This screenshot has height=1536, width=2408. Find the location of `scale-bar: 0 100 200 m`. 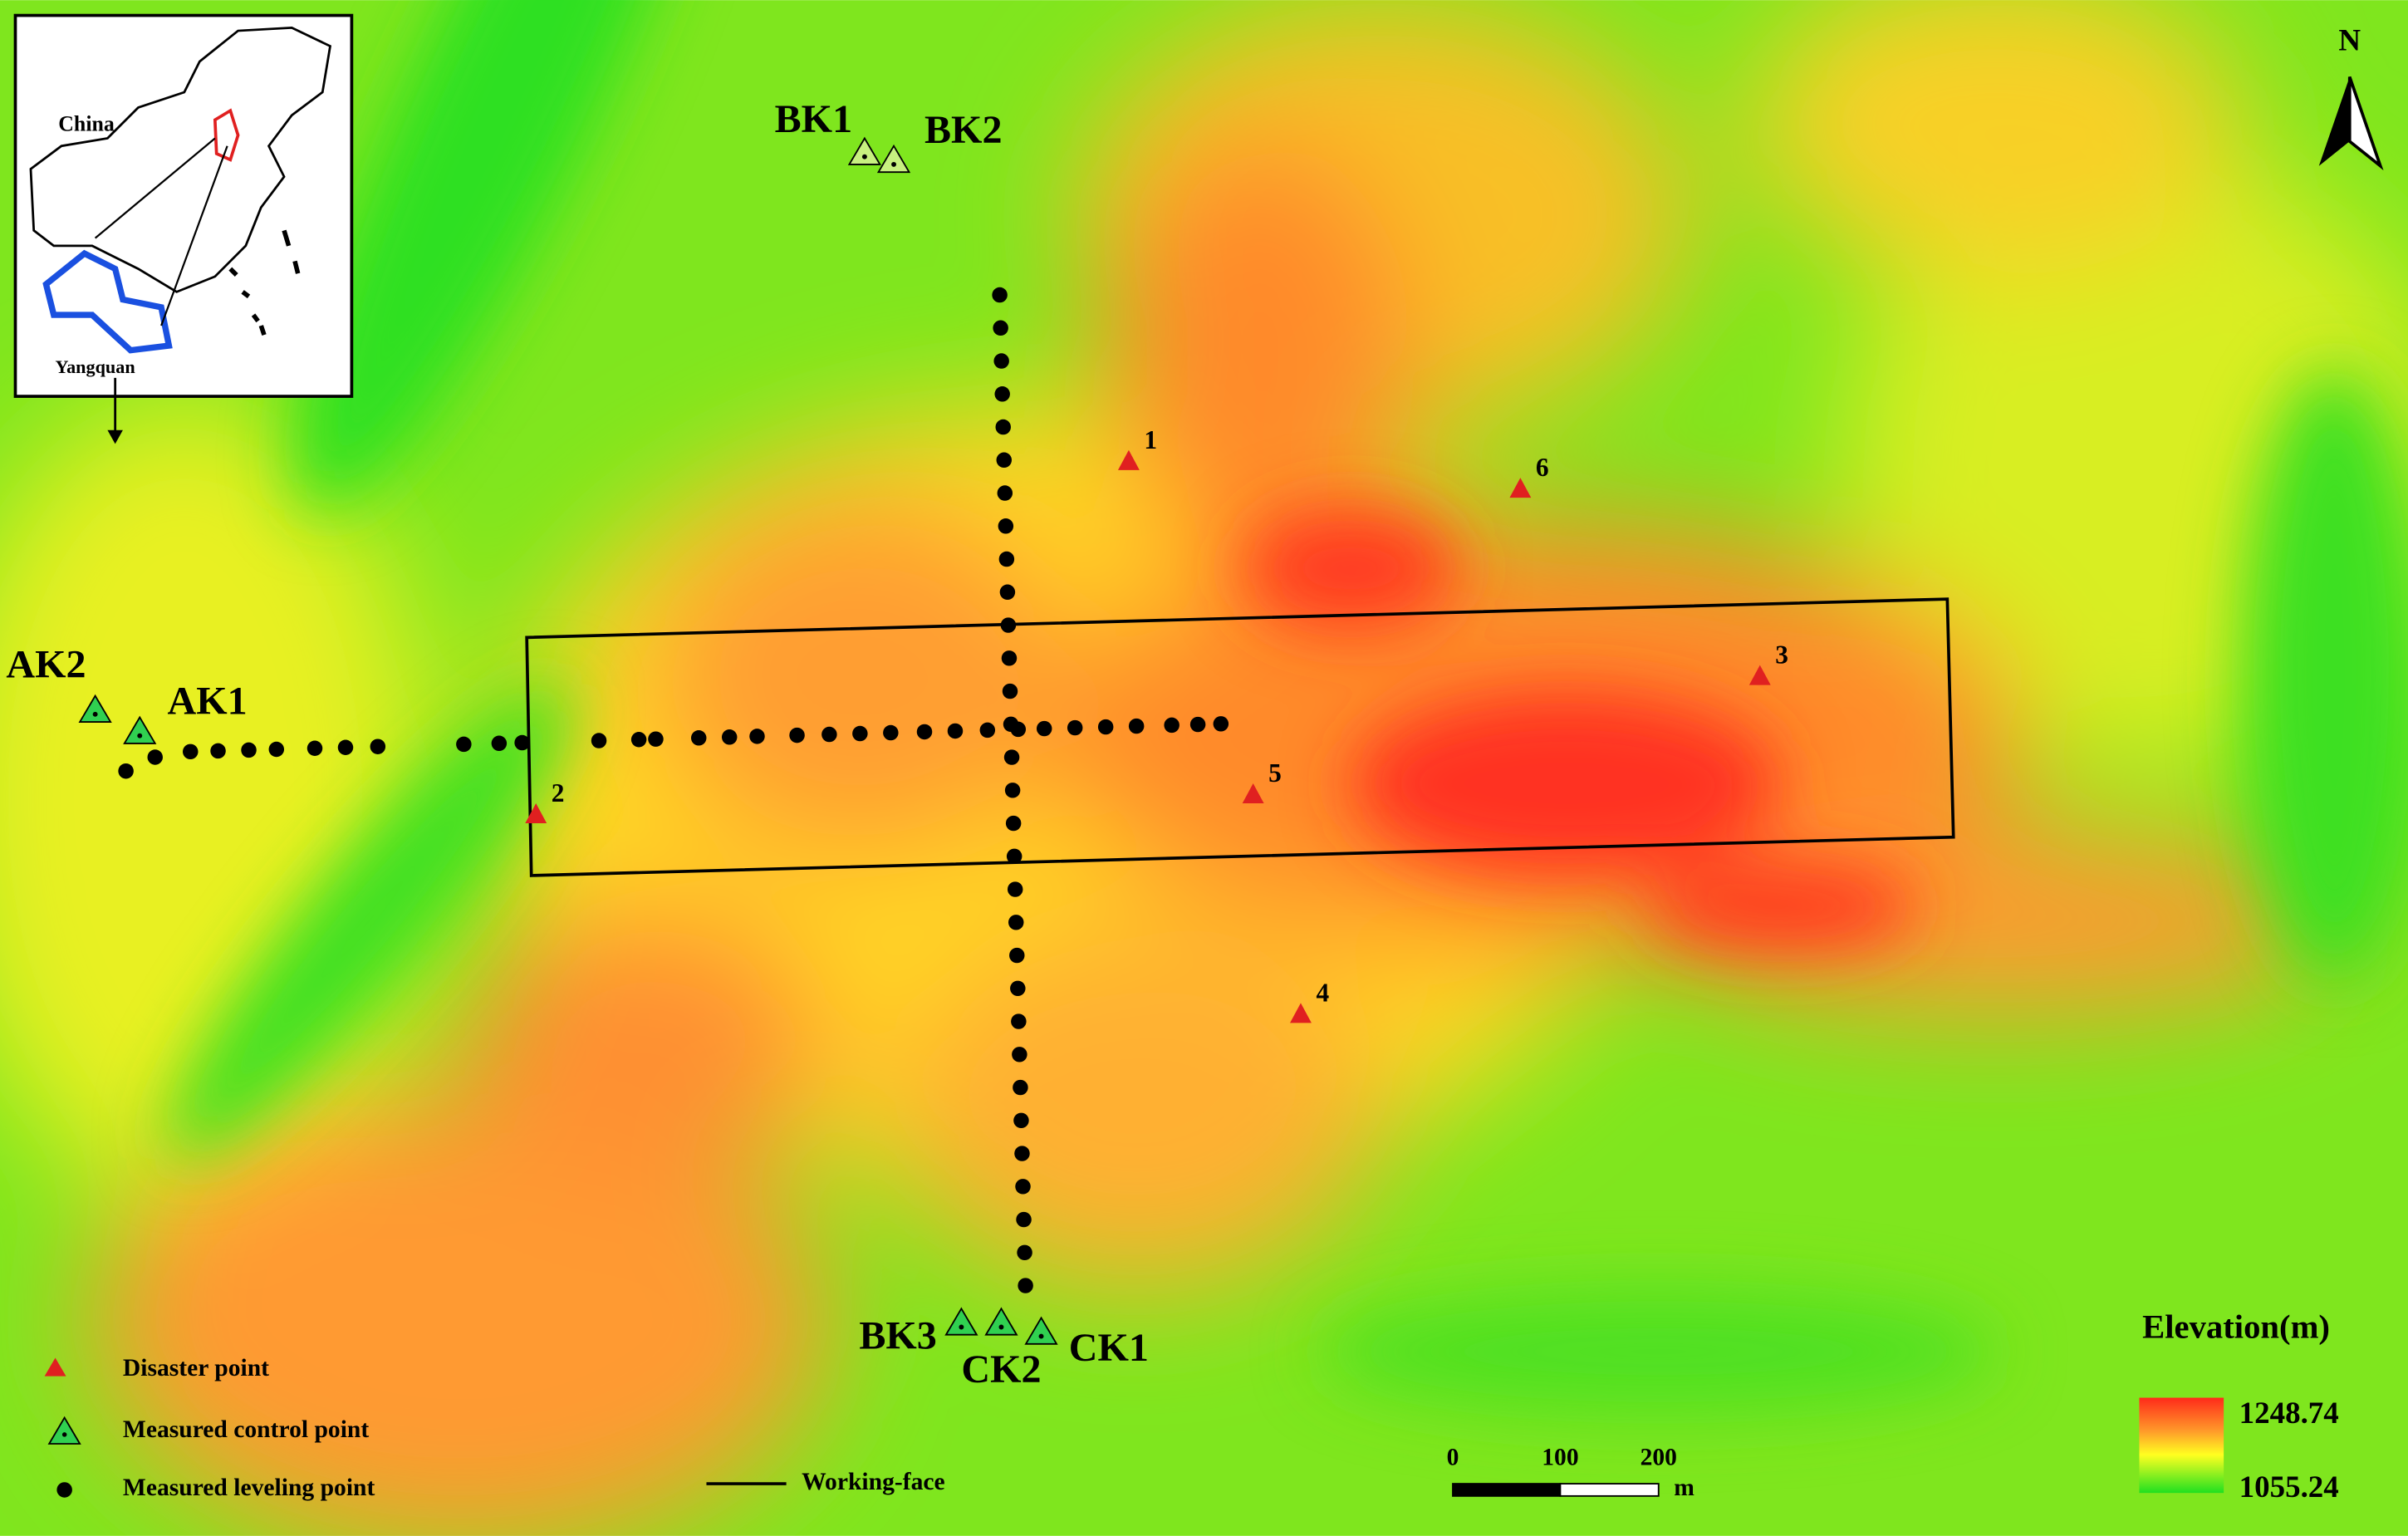

scale-bar: 0 100 200 m is located at coordinates (1571, 1472).